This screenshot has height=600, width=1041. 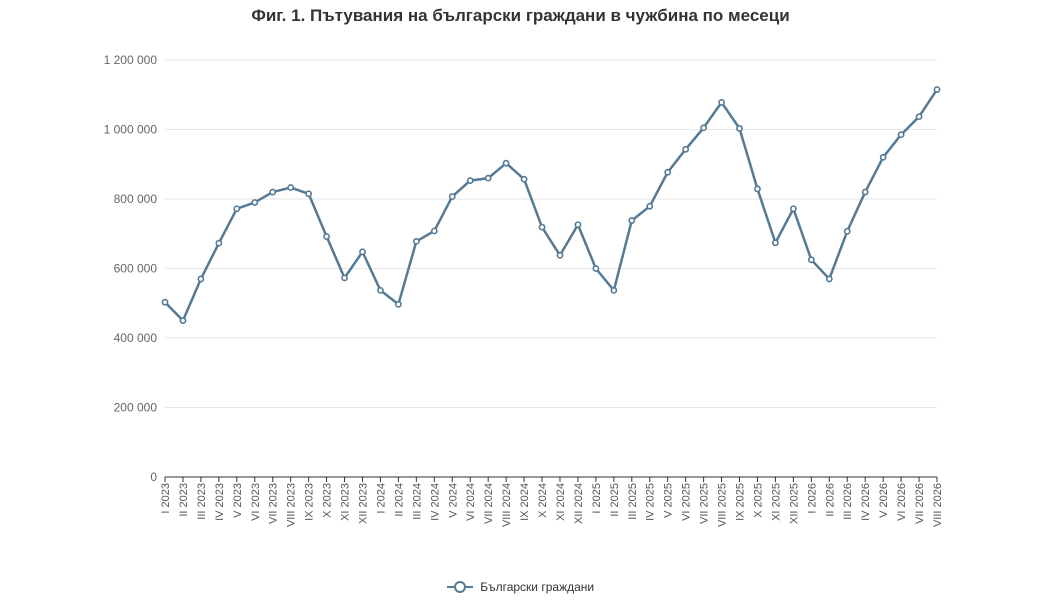 I want to click on x-tick-label: X 2023, so click(x=328, y=500).